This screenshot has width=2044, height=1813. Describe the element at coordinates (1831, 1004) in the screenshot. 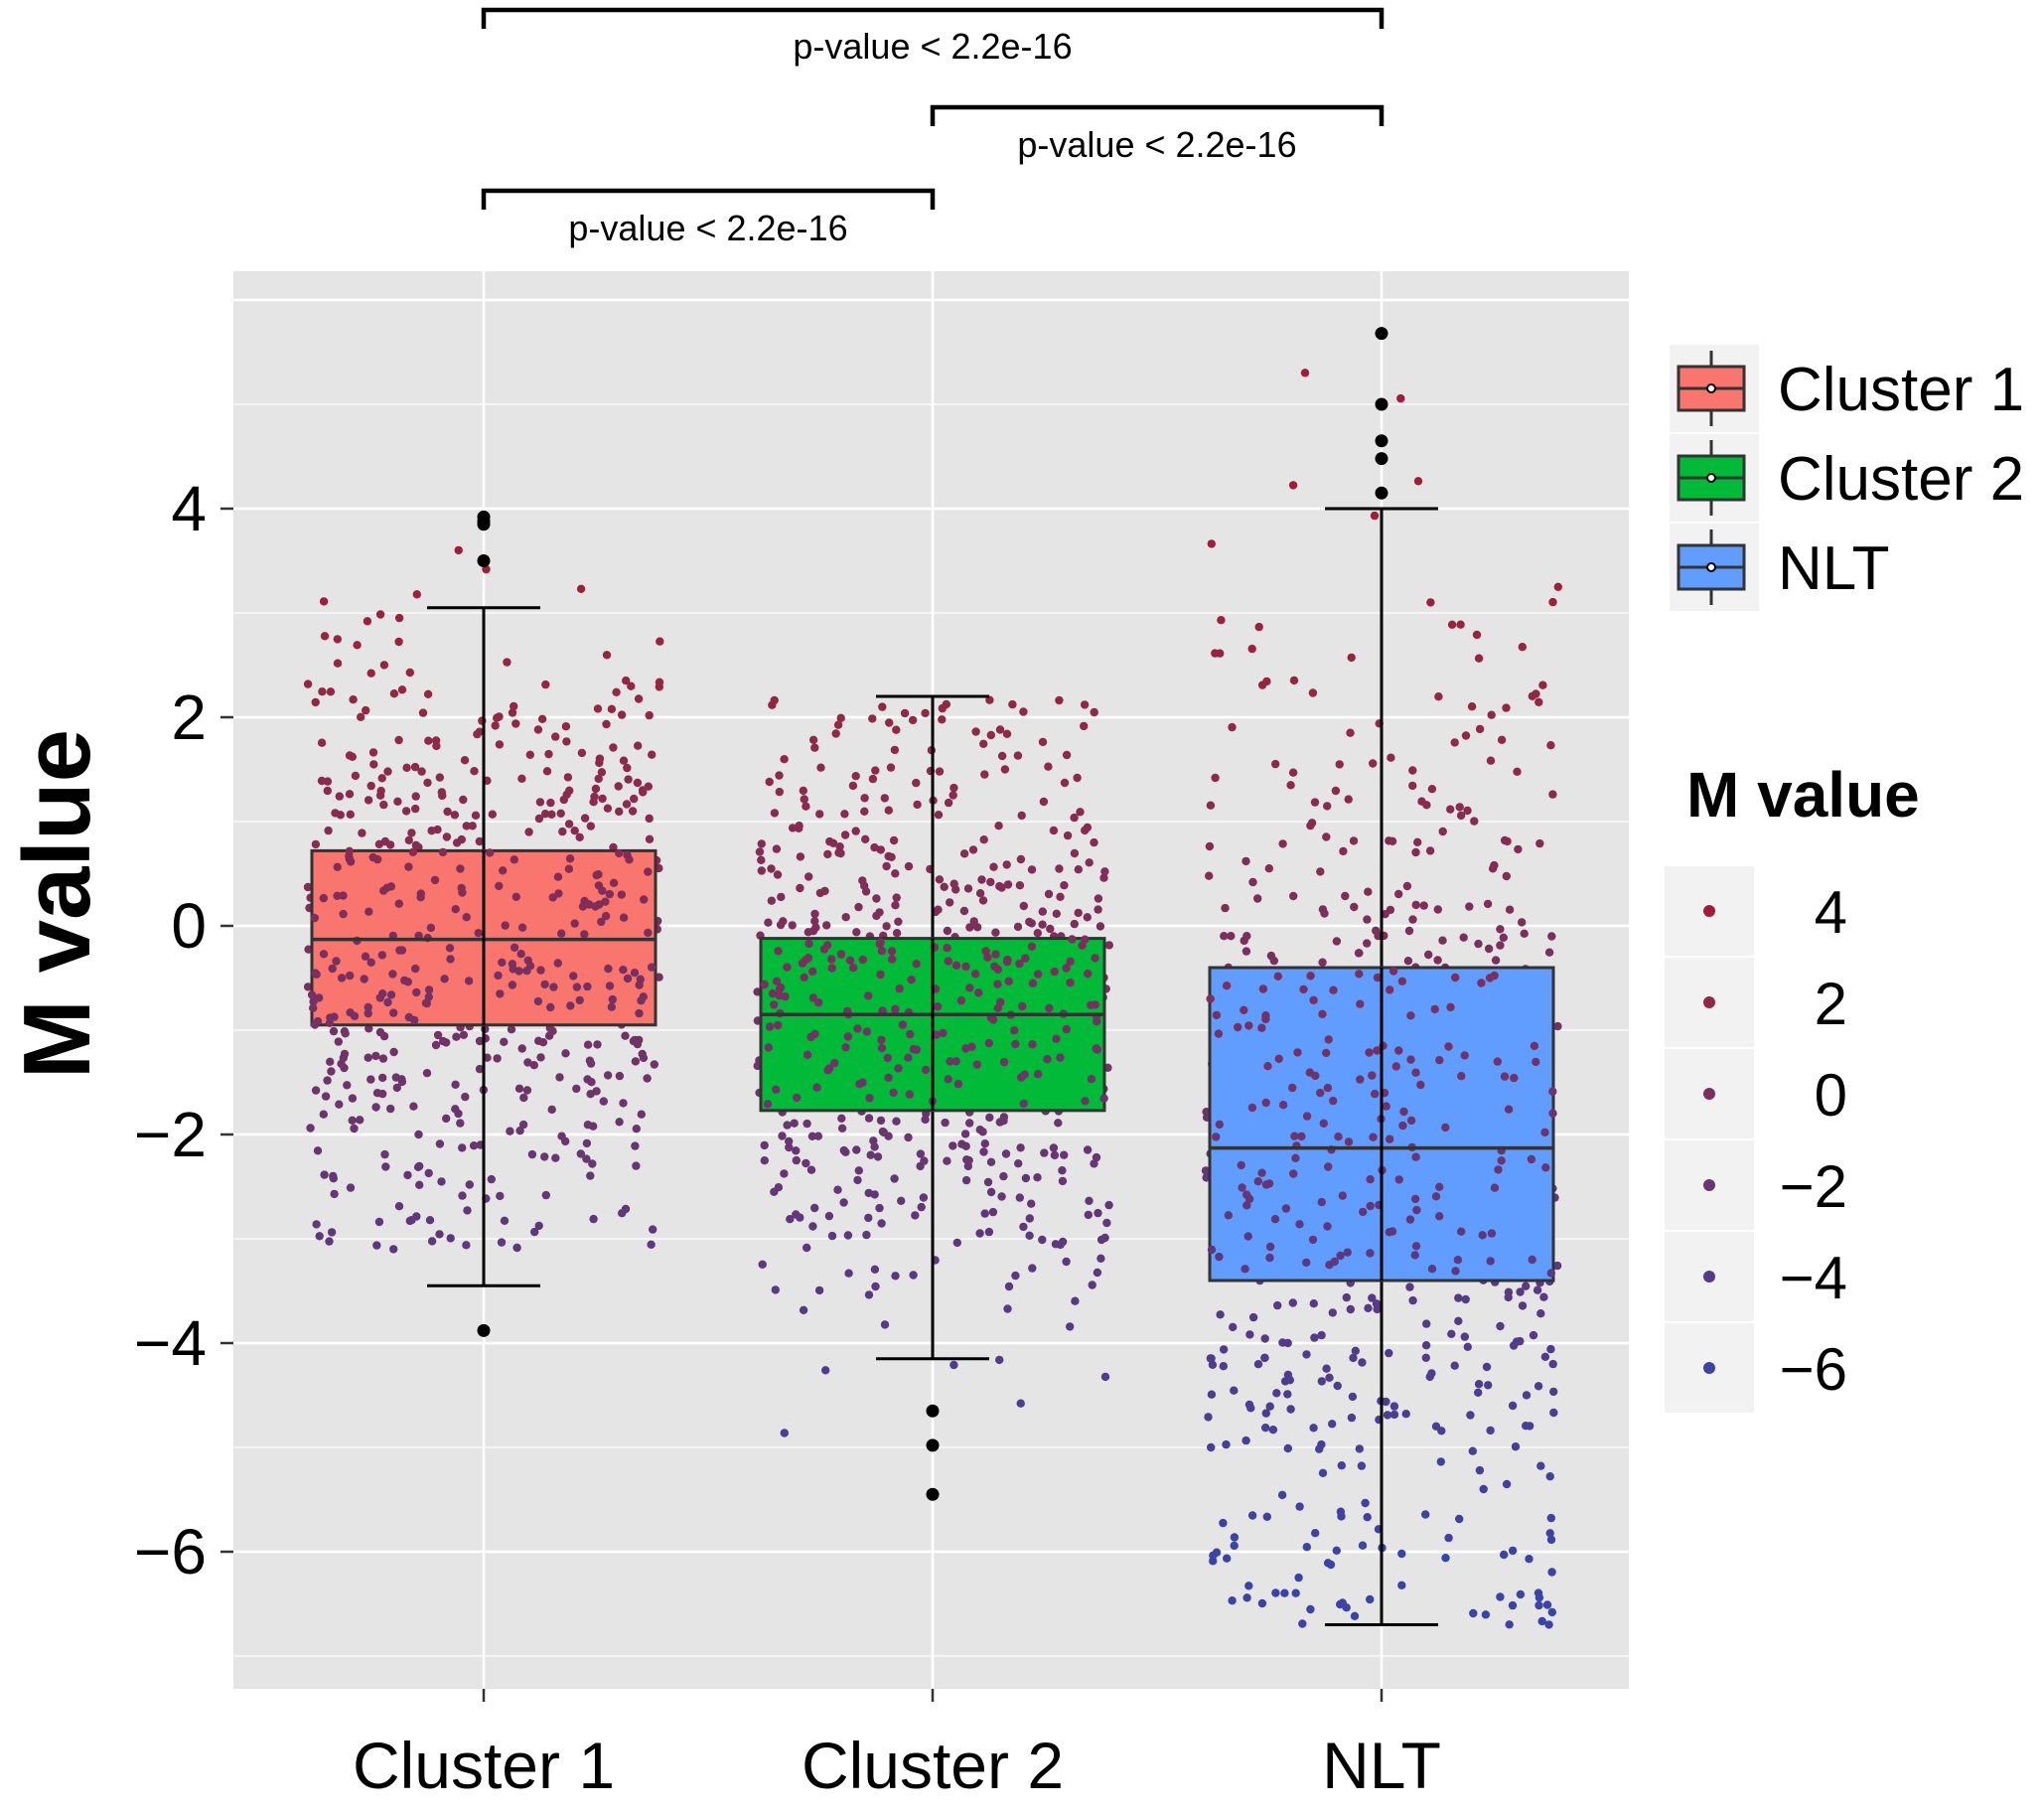

I see `legend-color-label: 2` at that location.